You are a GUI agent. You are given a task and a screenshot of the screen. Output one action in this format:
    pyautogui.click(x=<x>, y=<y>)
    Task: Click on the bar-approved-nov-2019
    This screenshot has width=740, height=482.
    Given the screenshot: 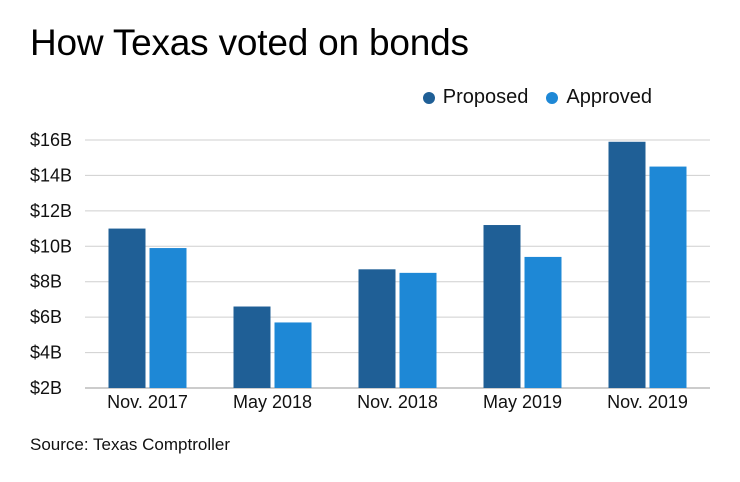 What is the action you would take?
    pyautogui.click(x=668, y=277)
    